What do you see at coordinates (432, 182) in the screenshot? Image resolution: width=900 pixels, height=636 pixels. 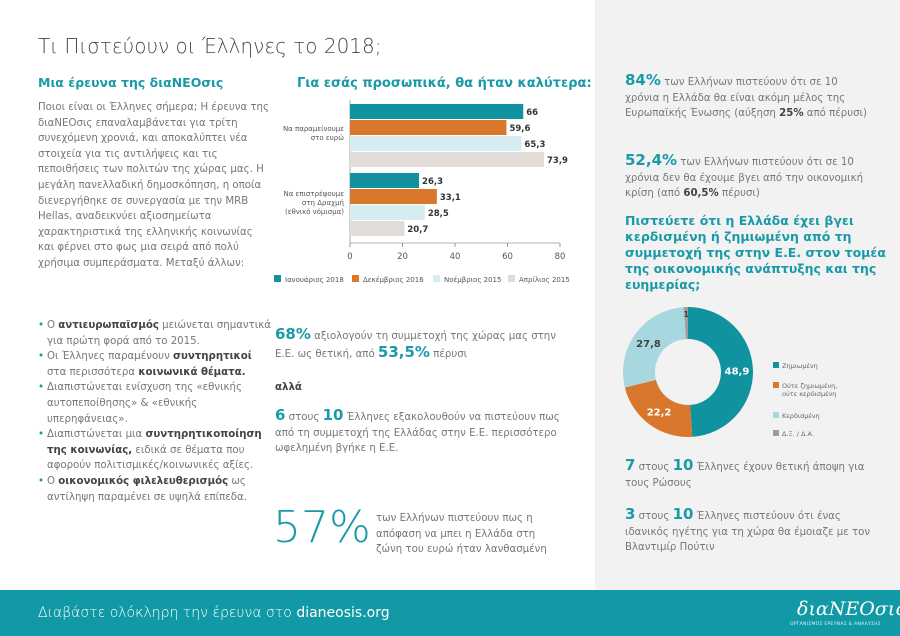 I see `bar-value-label: 26,3` at bounding box center [432, 182].